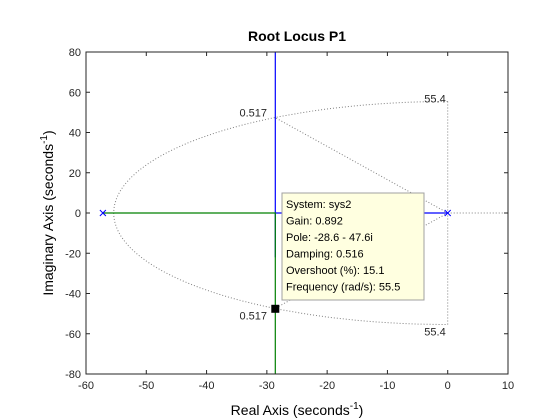 This screenshot has height=420, width=560. What do you see at coordinates (434, 332) in the screenshot?
I see `frequency-label-lower: 55.4` at bounding box center [434, 332].